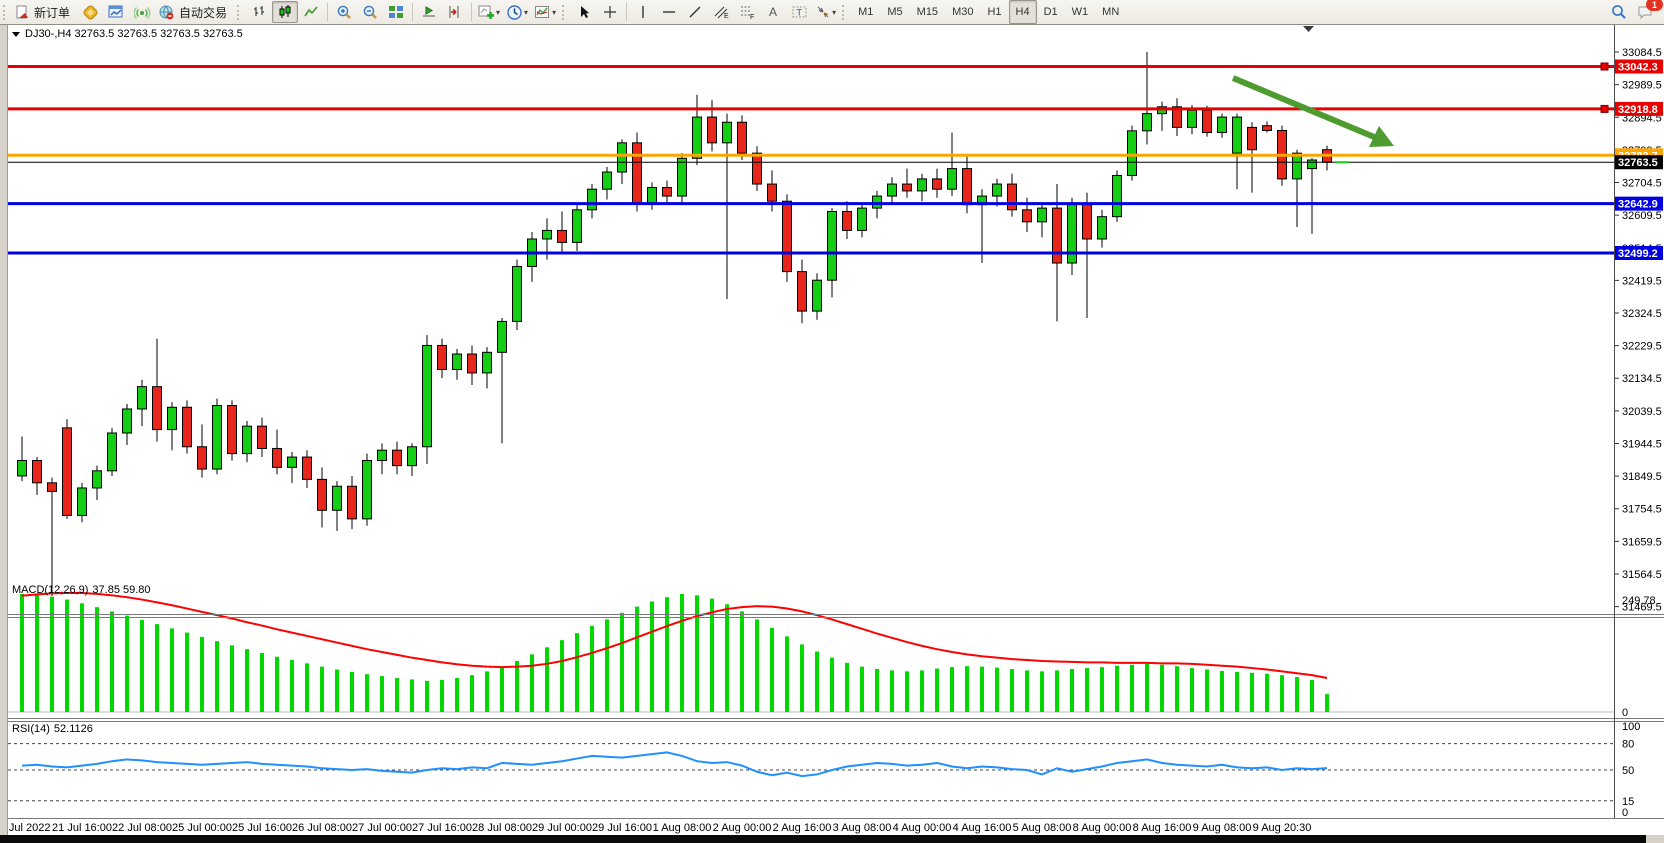 The height and width of the screenshot is (843, 1664). I want to click on bar-chart-button, so click(259, 12).